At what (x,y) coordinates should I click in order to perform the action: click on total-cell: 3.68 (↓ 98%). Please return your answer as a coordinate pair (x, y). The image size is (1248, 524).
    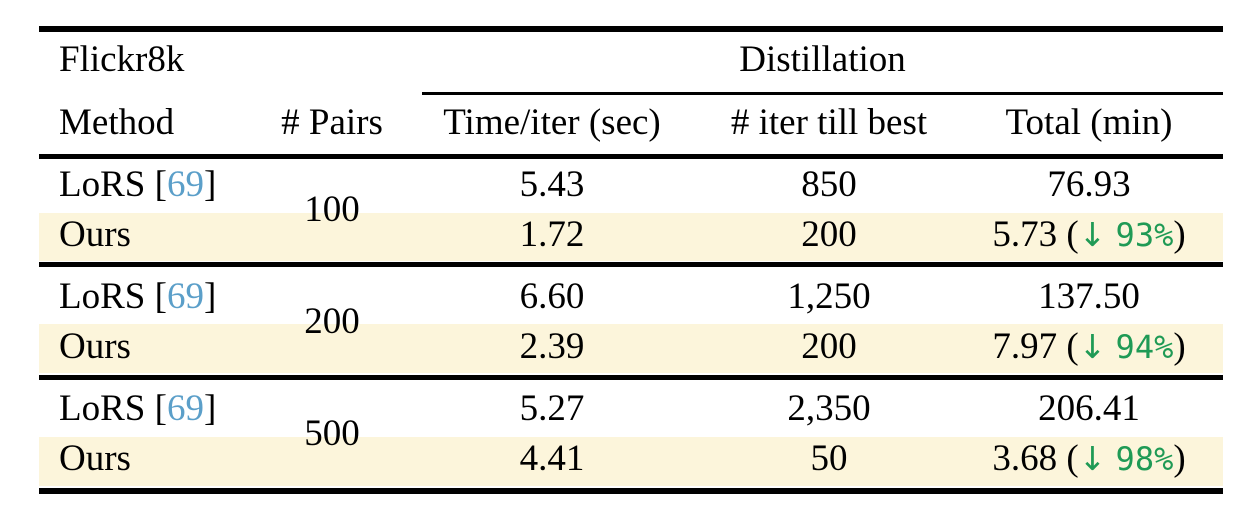
    Looking at the image, I should click on (1089, 458).